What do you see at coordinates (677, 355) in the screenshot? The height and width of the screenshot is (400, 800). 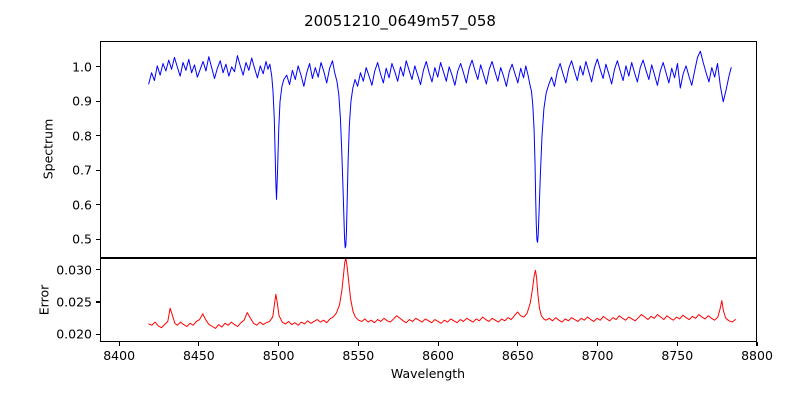 I see `x-tick-label: 8750` at bounding box center [677, 355].